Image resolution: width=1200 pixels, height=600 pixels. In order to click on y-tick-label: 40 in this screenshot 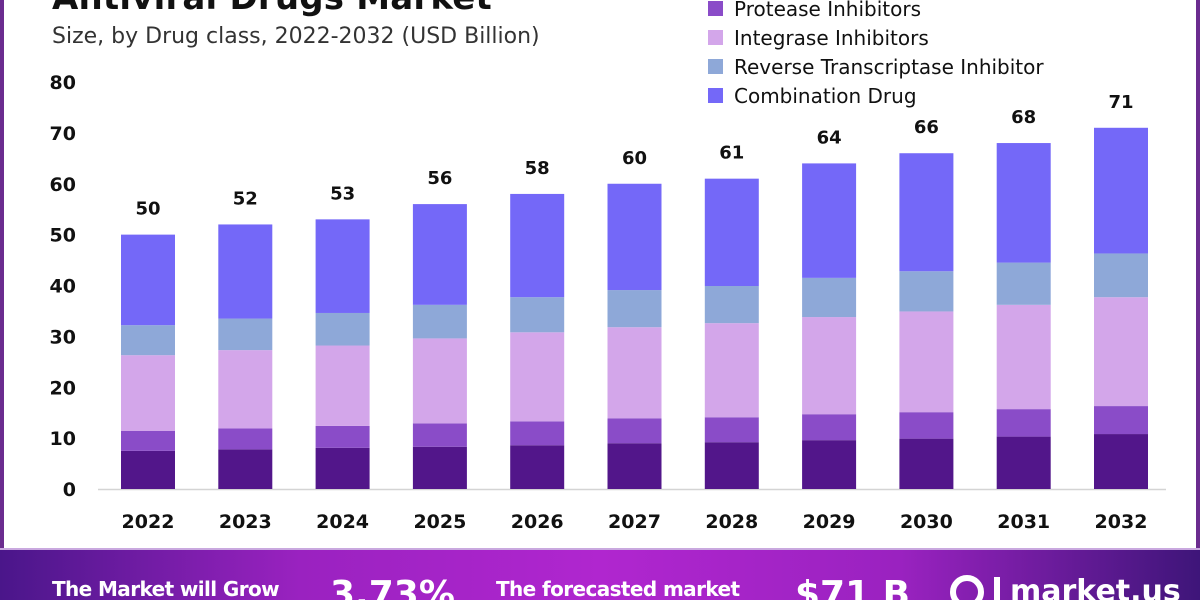, I will do `click(63, 287)`.